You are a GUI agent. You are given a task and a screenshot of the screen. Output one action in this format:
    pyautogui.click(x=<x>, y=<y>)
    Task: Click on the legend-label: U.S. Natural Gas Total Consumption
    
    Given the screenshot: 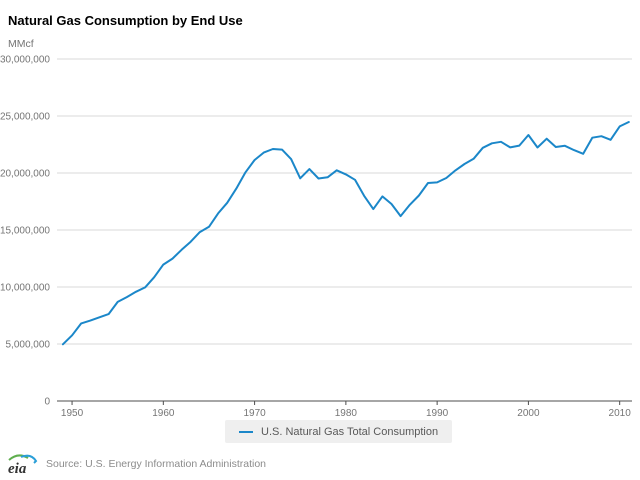 What is the action you would take?
    pyautogui.click(x=350, y=431)
    